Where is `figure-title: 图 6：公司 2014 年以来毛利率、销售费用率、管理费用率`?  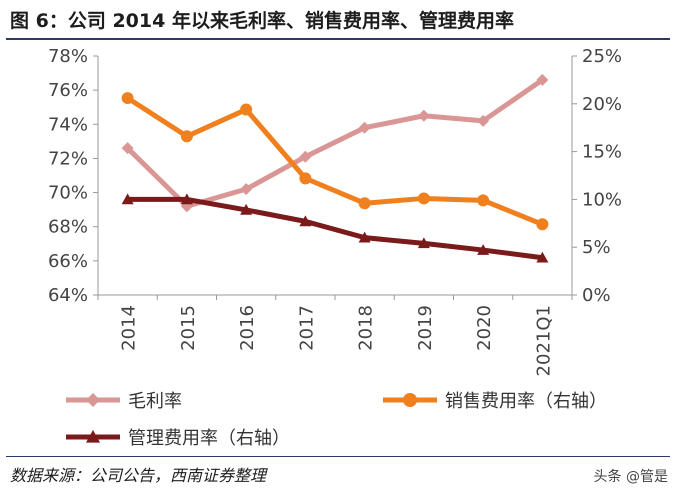 figure-title: 图 6：公司 2014 年以来毛利率、销售费用率、管理费用率 is located at coordinates (262, 21).